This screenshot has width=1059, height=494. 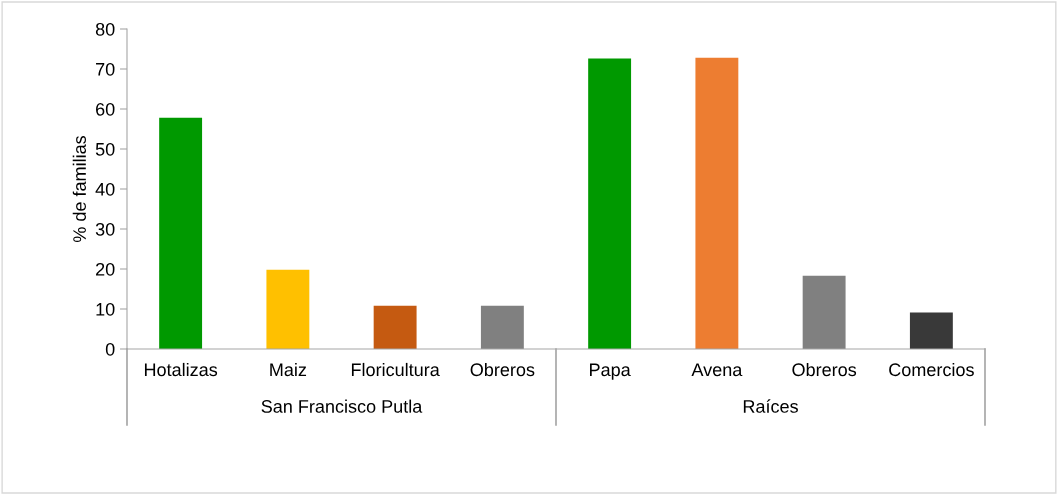 What do you see at coordinates (110, 349) in the screenshot?
I see `y-tick-label: 0` at bounding box center [110, 349].